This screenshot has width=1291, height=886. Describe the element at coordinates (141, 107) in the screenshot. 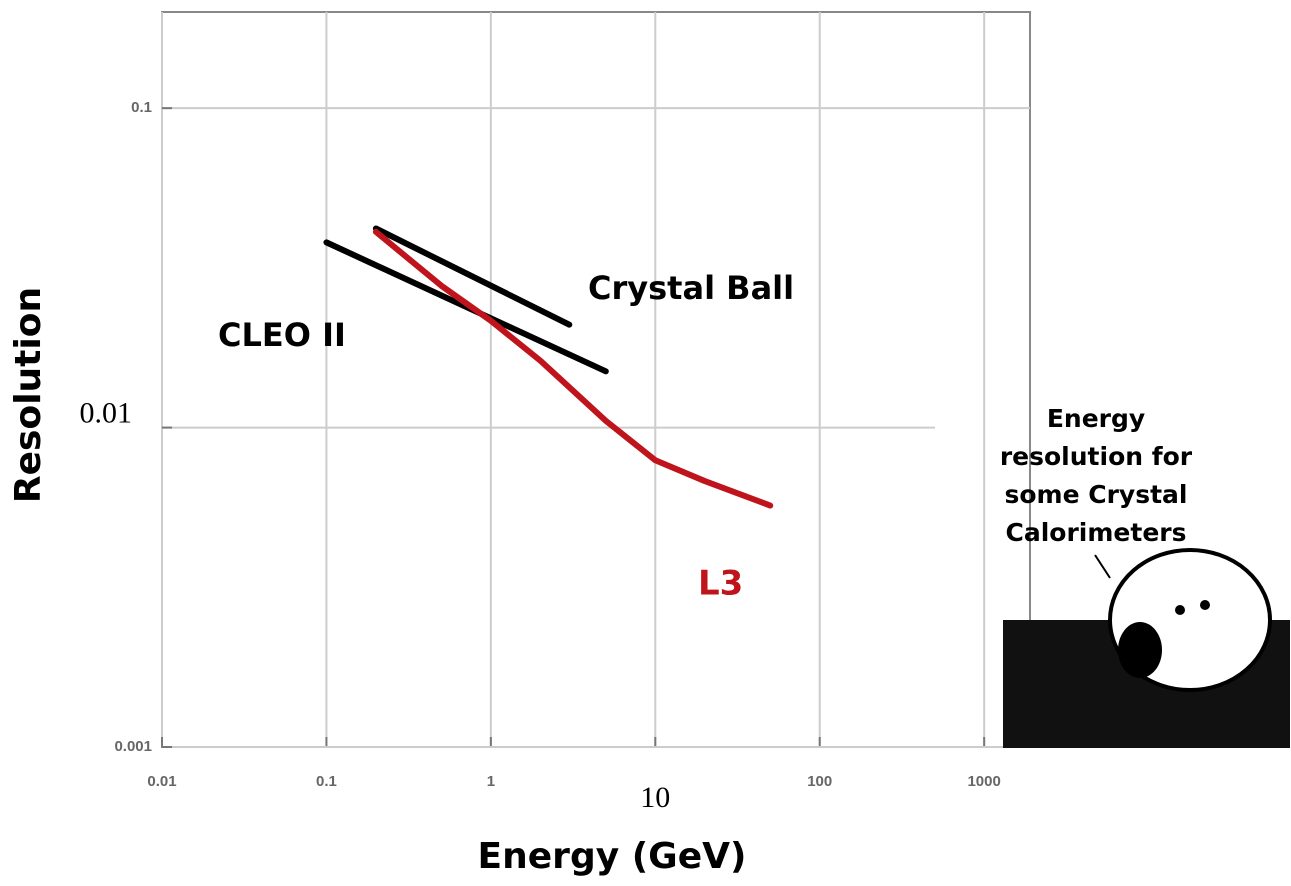

I see `y-tick-label: 0.1` at that location.